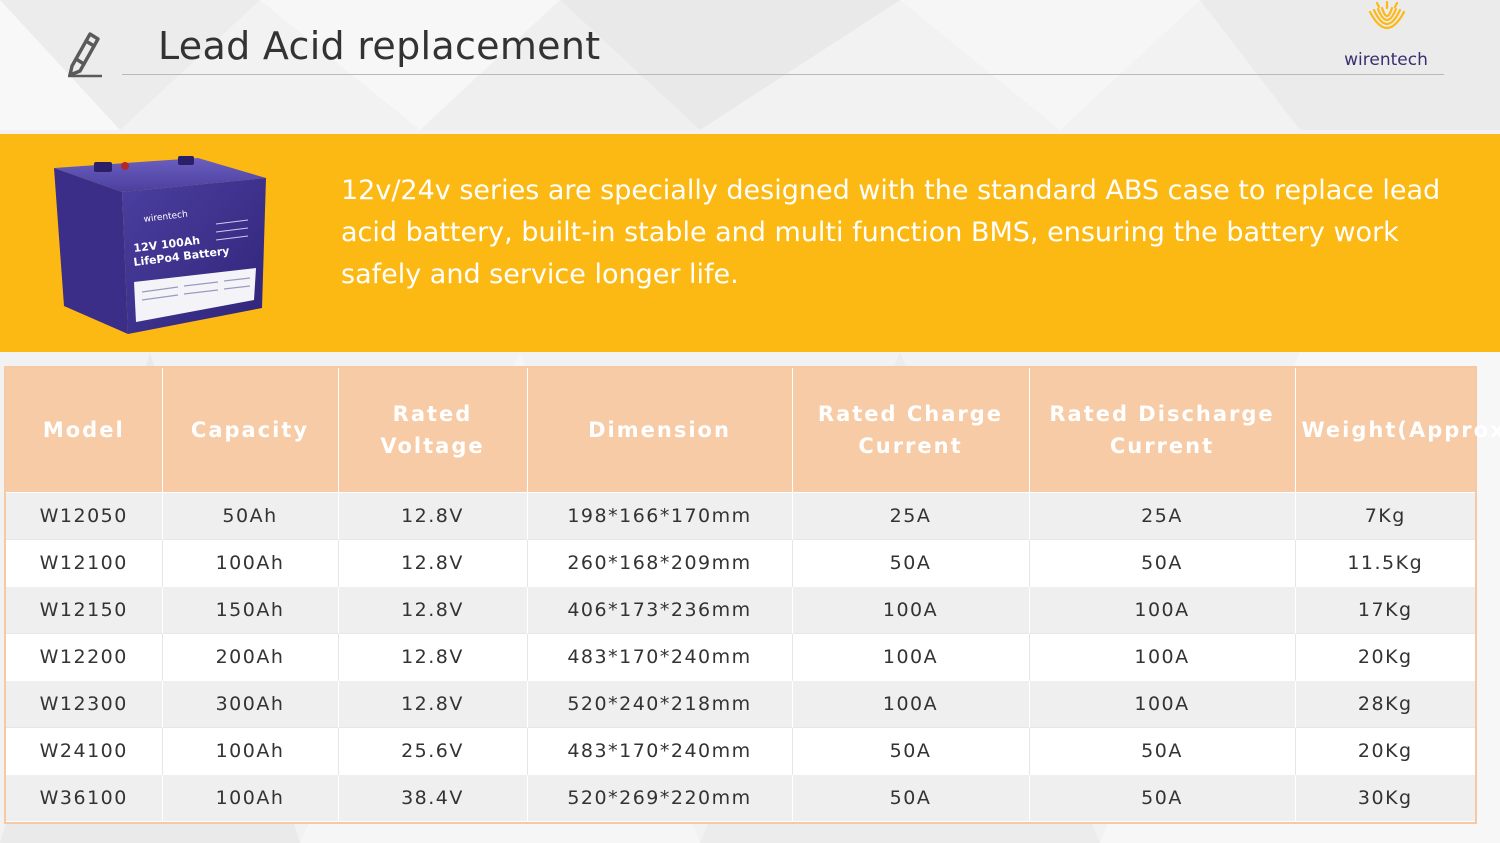 The image size is (1500, 843). I want to click on table-cell: 300Ah, so click(250, 703).